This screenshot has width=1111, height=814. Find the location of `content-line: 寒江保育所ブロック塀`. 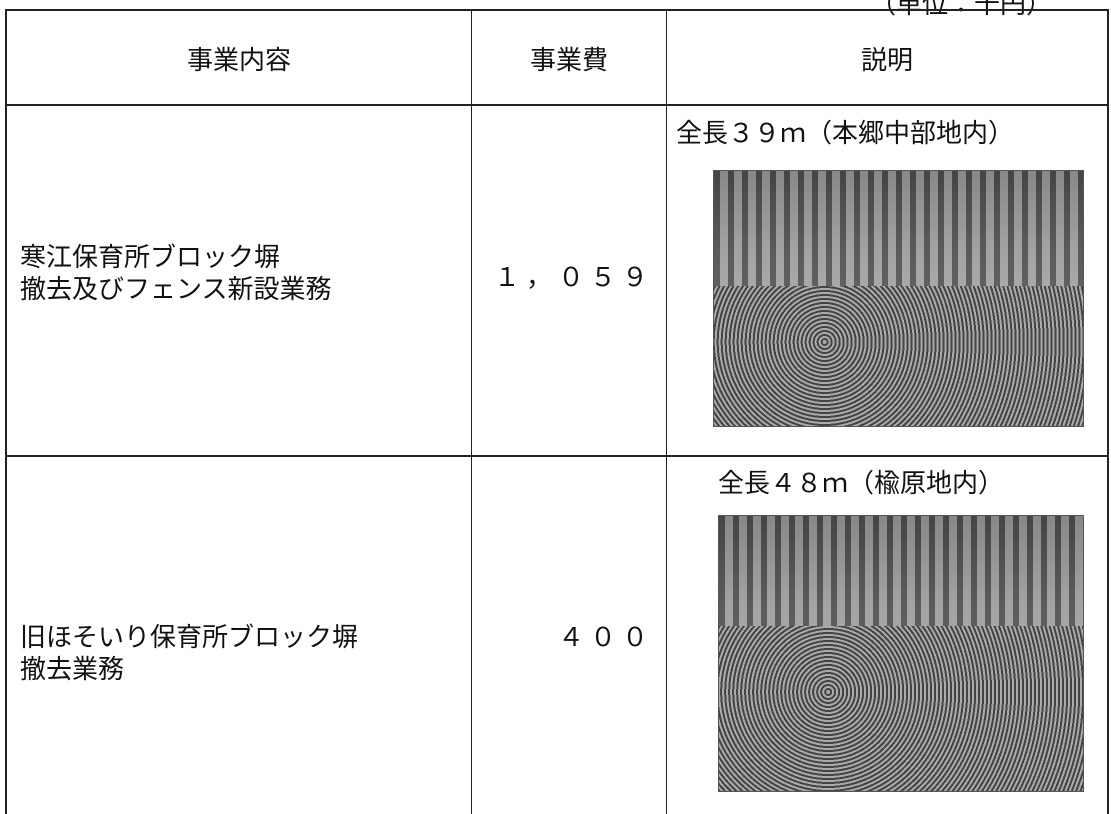

content-line: 寒江保育所ブロック塀 is located at coordinates (150, 258).